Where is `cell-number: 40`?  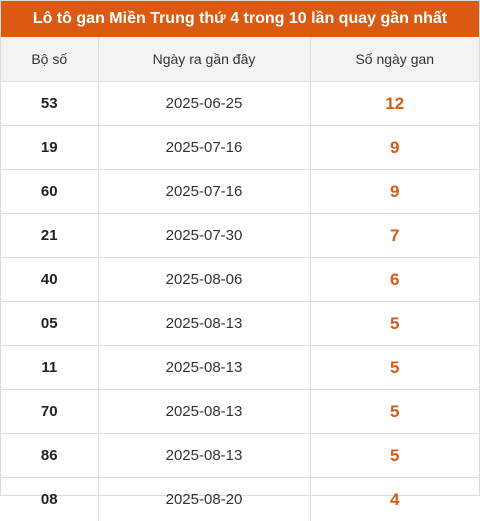 cell-number: 40 is located at coordinates (49, 280).